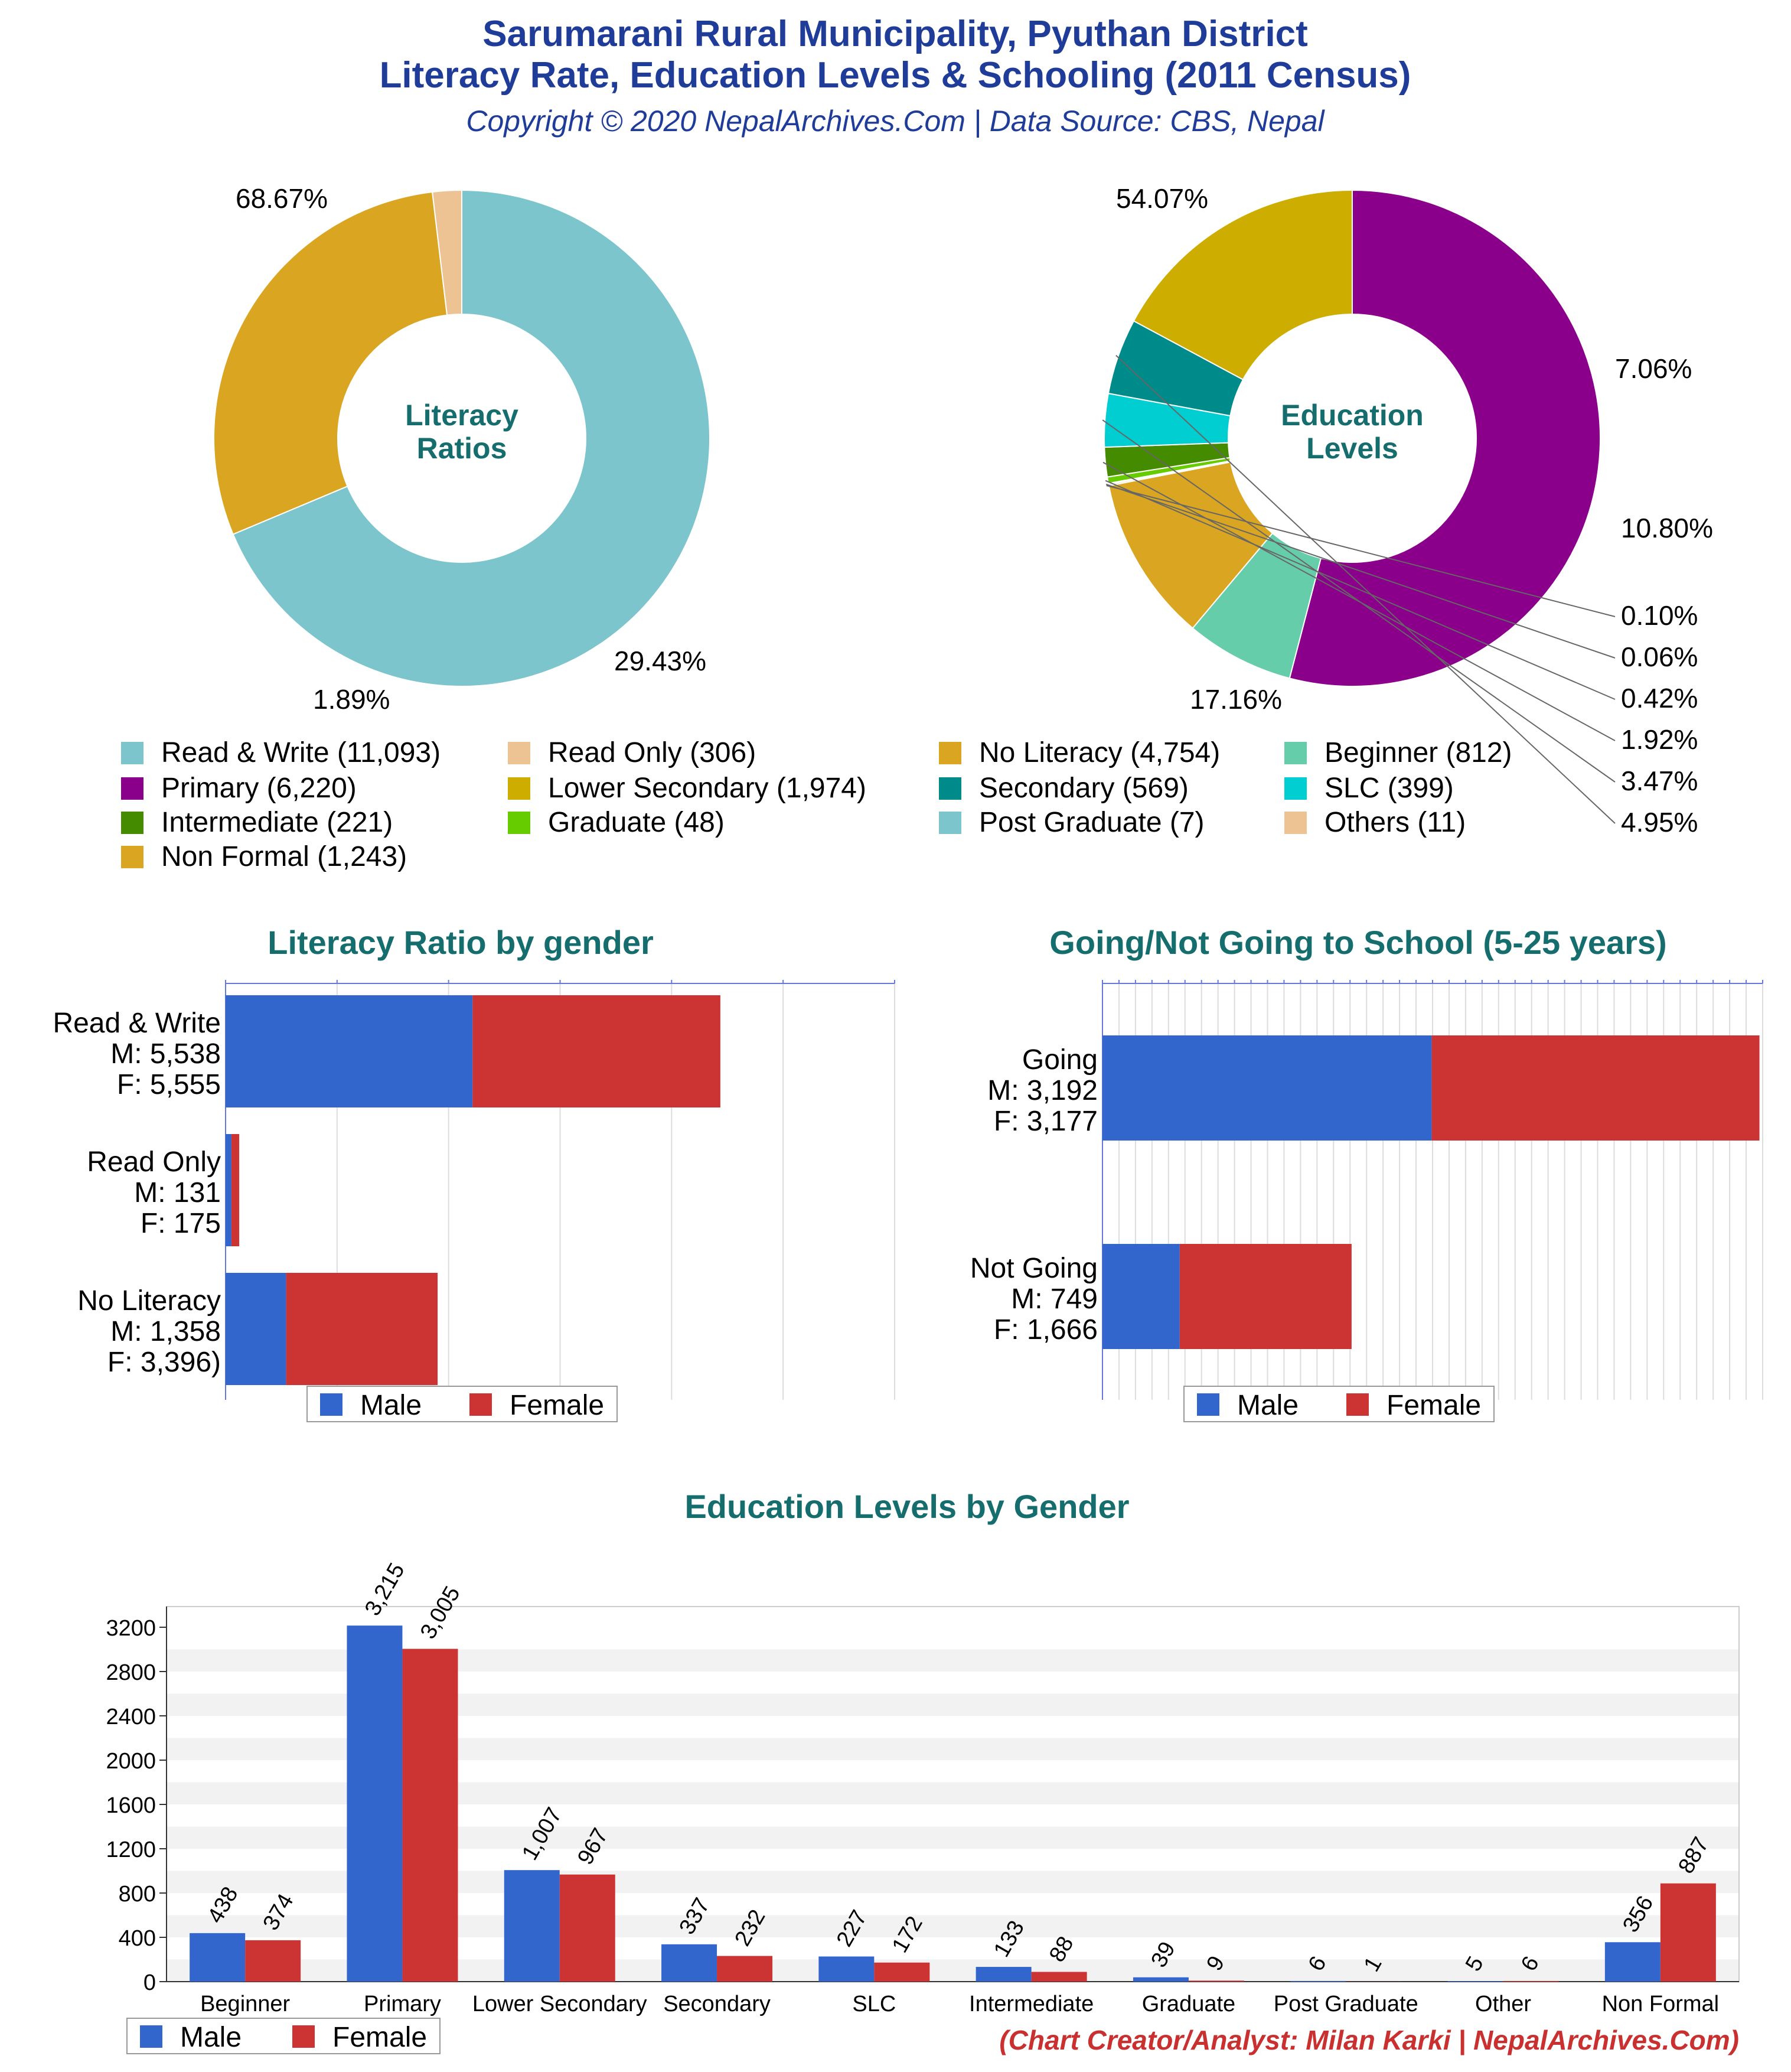  I want to click on category-label: M: 1,358, so click(165, 1331).